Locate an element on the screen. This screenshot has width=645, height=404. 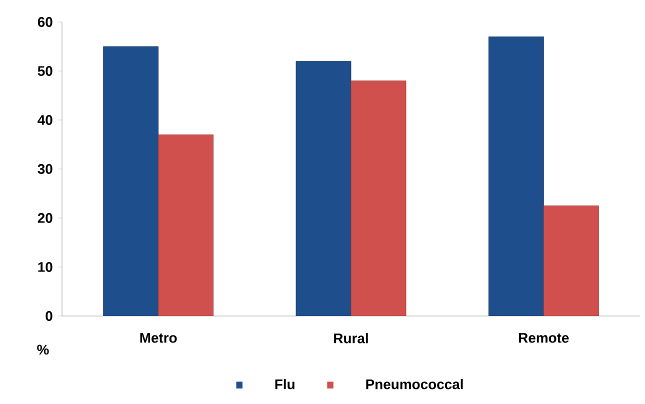
y-tick-label: 20 is located at coordinates (45, 218).